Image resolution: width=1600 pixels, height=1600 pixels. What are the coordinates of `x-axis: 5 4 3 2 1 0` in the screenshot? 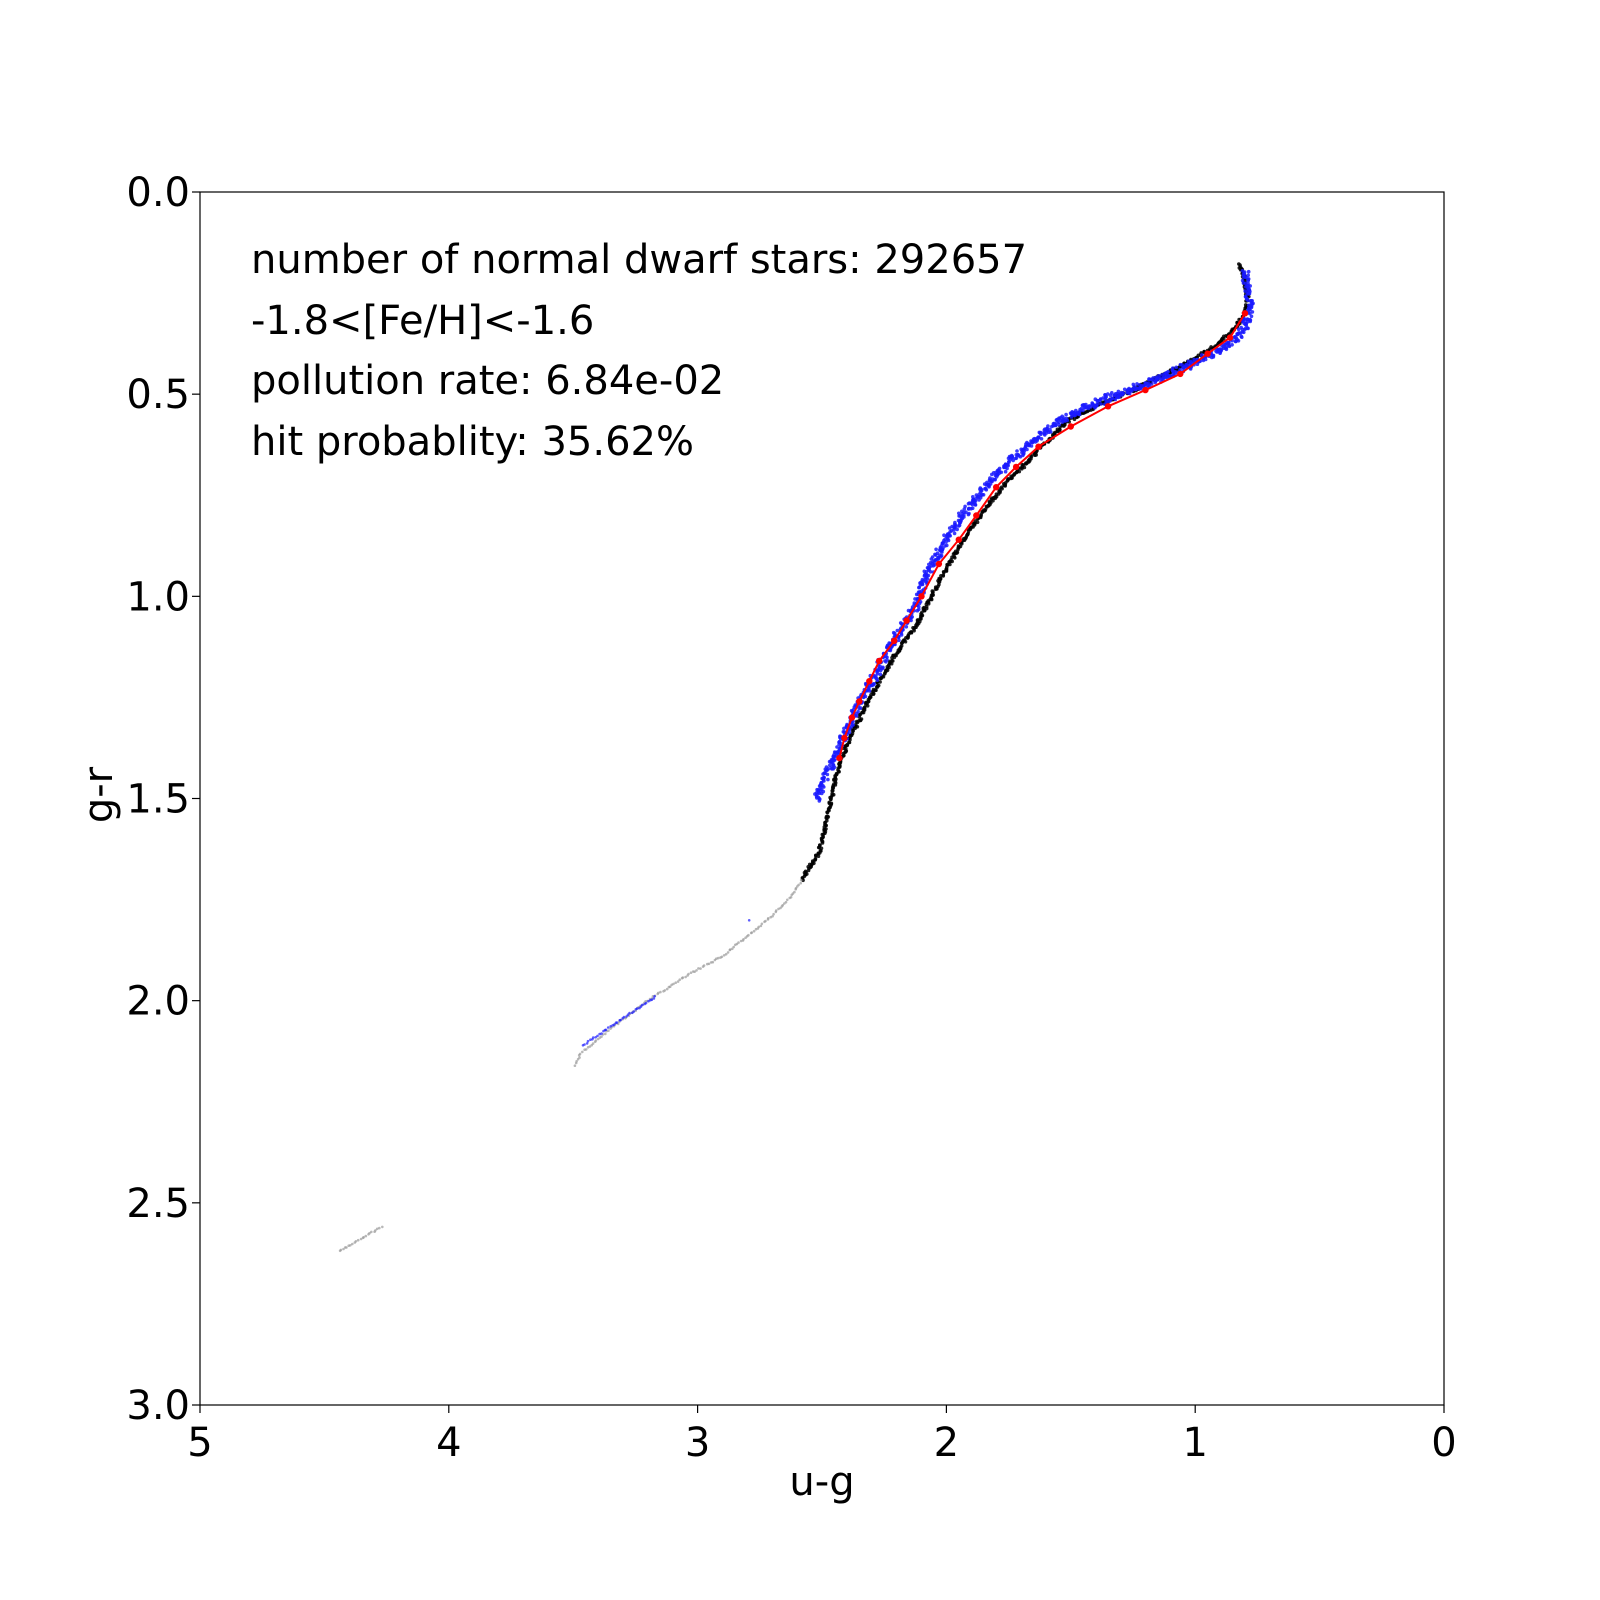 It's located at (822, 1435).